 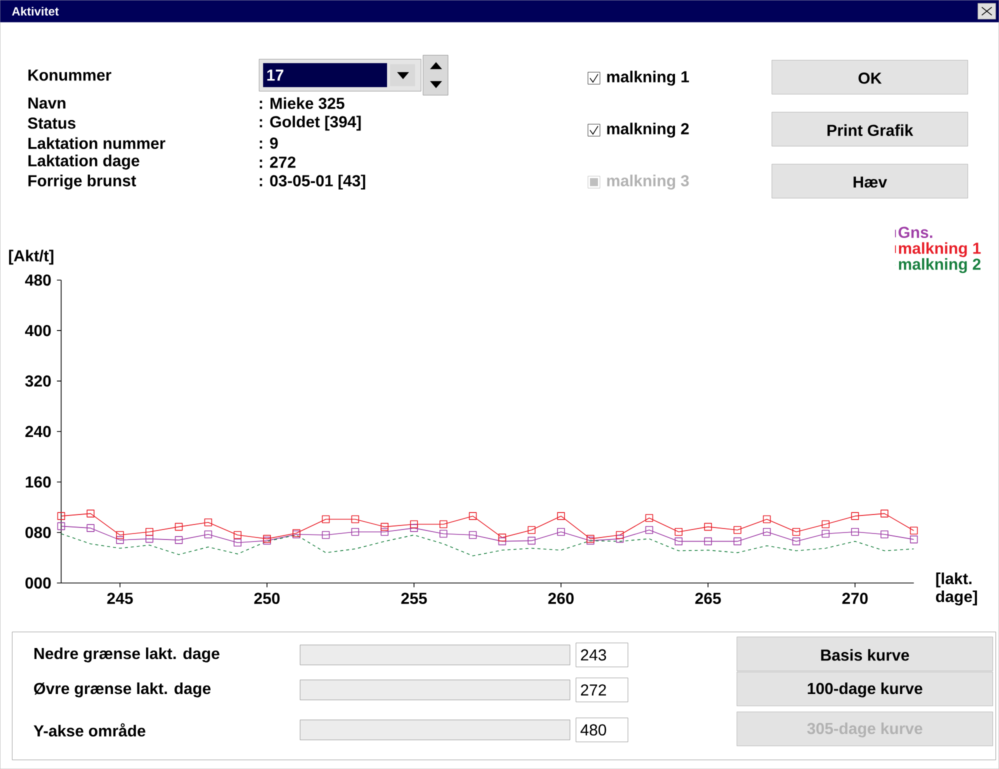 I want to click on text: malkning 1, so click(x=648, y=78).